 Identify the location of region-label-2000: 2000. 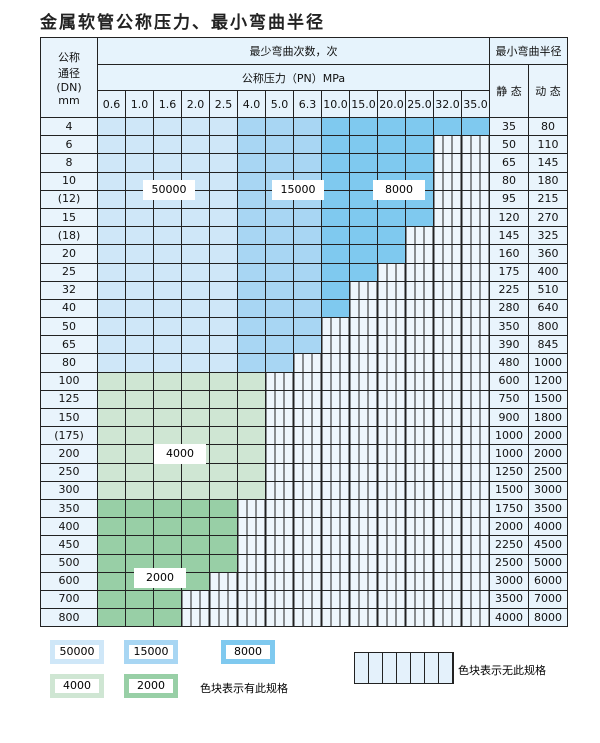
(160, 578).